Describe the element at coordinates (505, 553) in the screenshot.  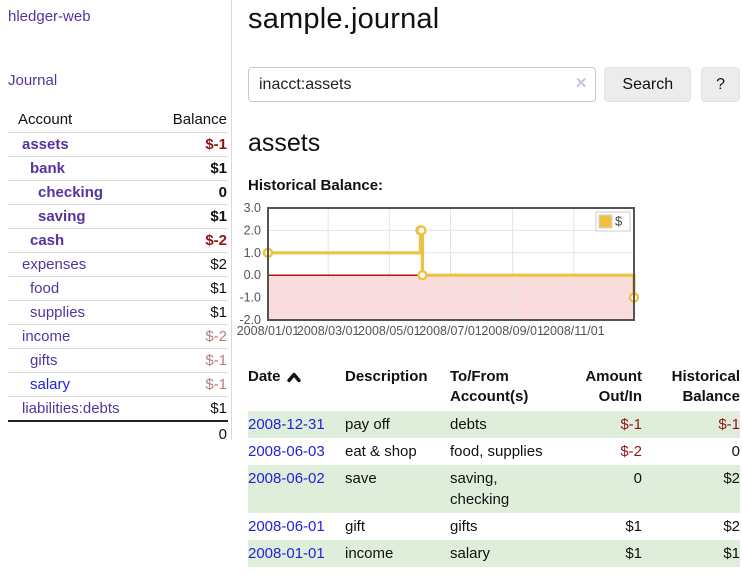
I see `accounts-cell: salary` at that location.